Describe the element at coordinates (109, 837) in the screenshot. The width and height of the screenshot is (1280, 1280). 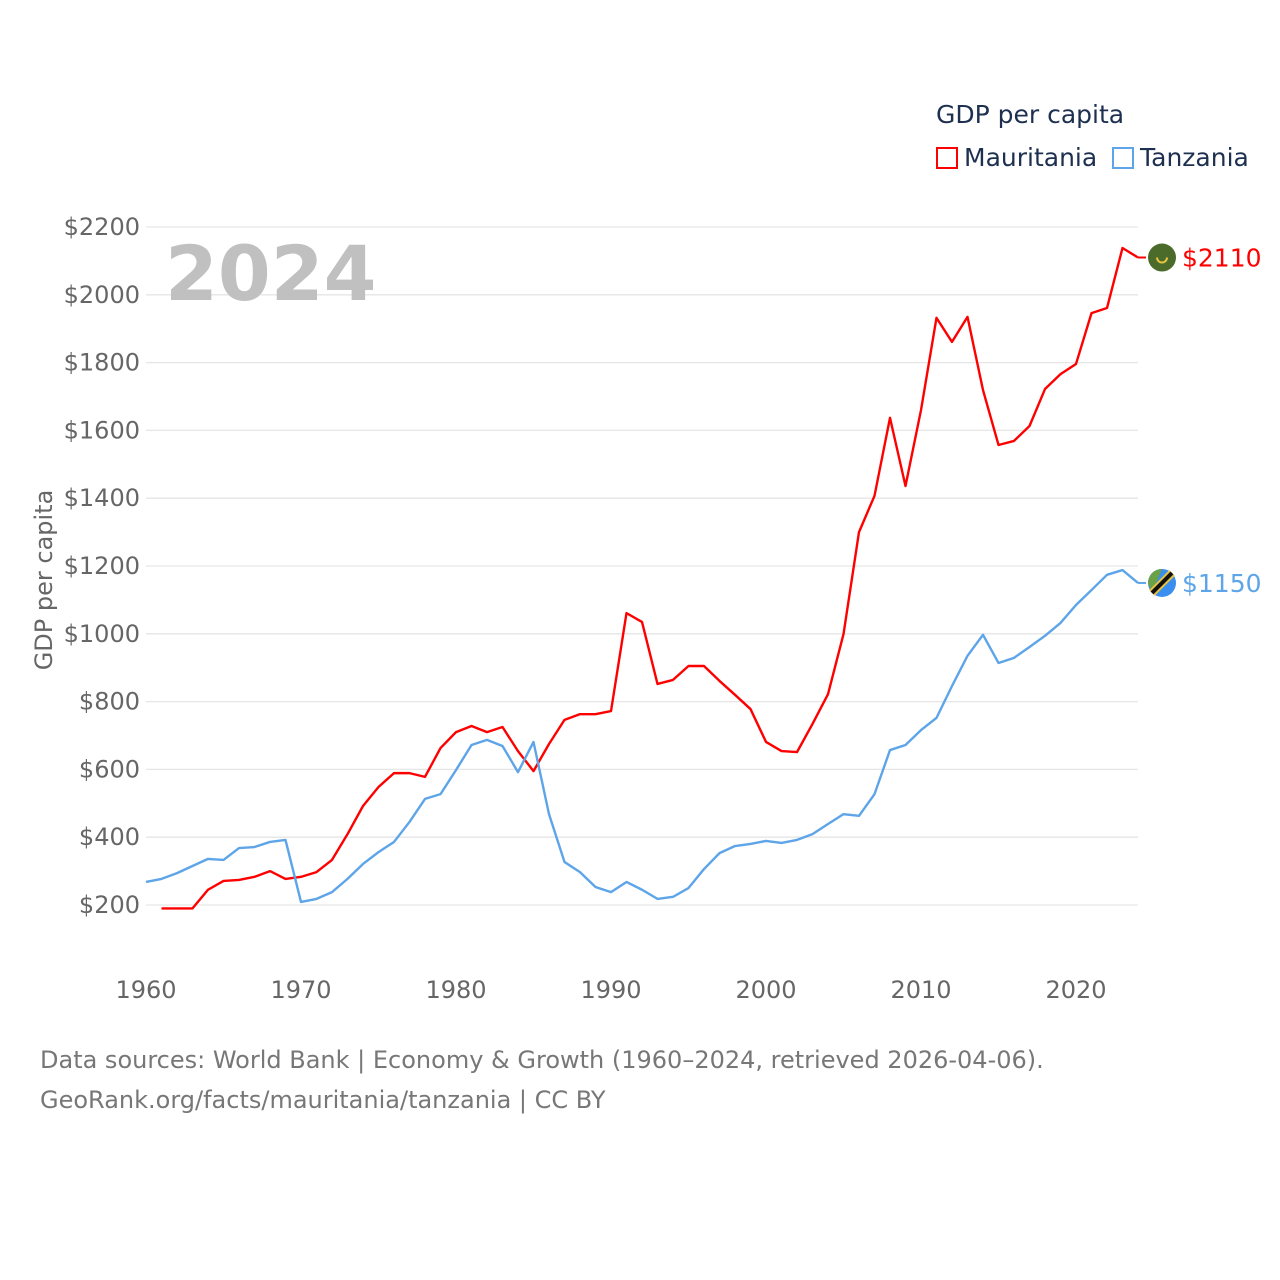
I see `y-tick-label: $400` at that location.